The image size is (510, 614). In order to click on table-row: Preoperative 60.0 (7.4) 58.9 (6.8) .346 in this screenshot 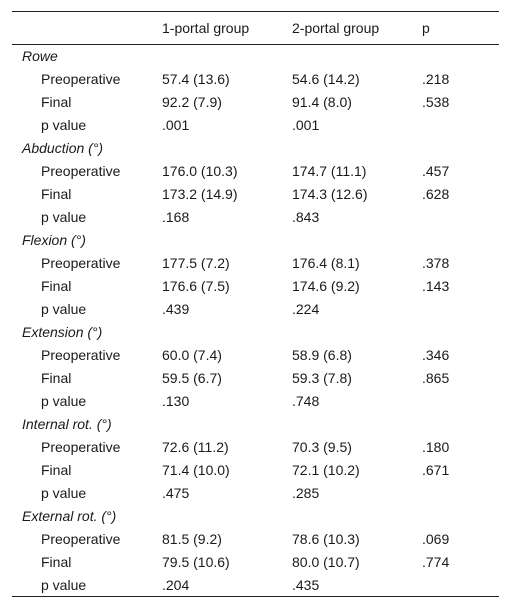, I will do `click(255, 355)`.